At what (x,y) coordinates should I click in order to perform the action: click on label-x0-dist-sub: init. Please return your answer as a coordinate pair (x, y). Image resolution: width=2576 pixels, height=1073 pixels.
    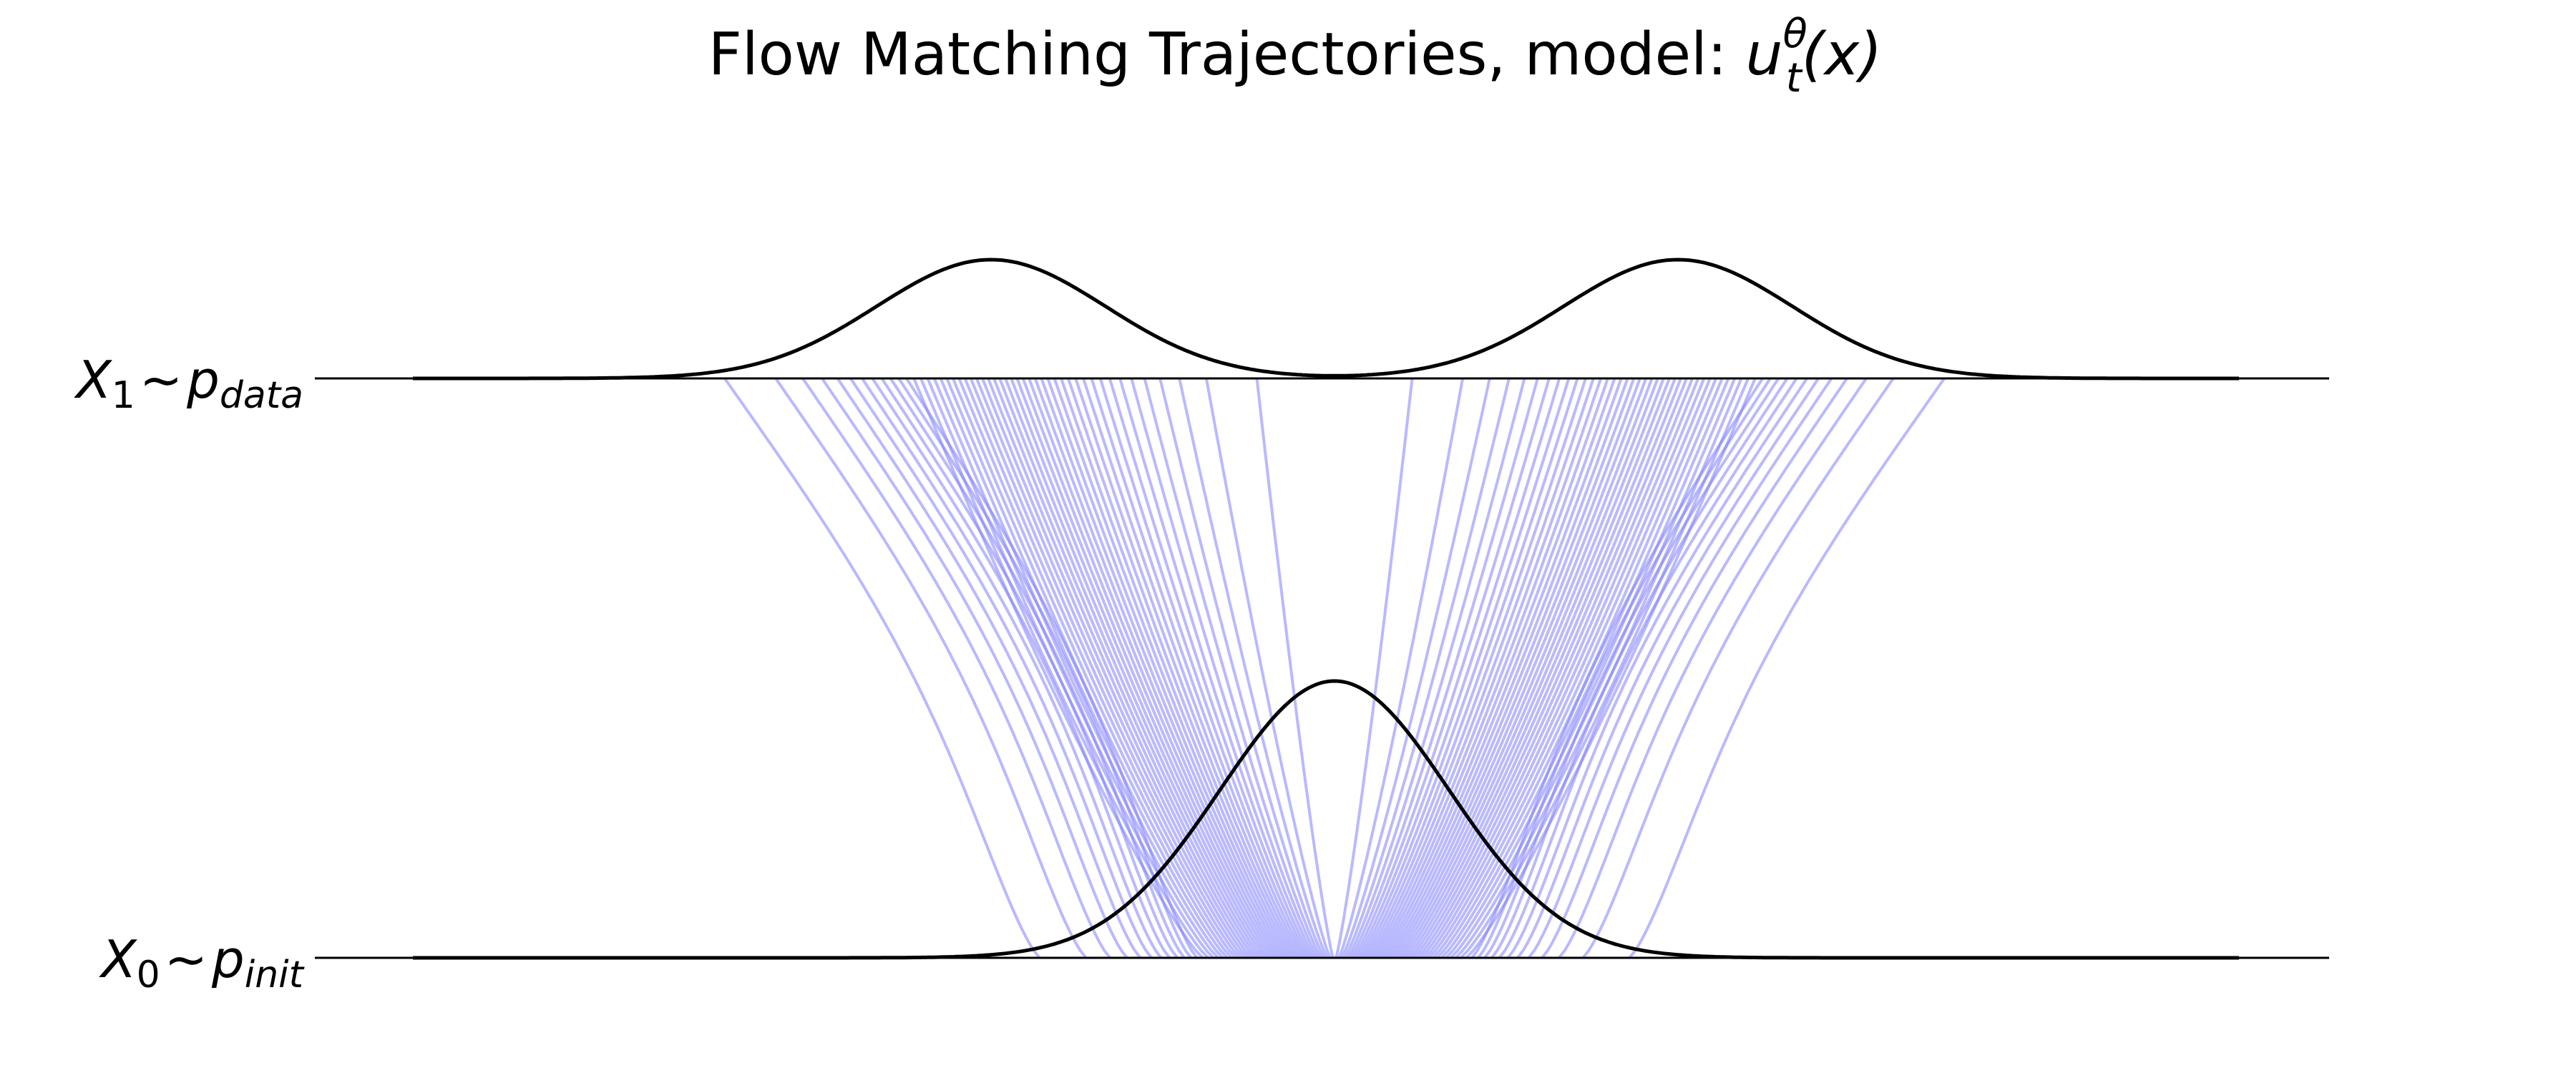
    Looking at the image, I should click on (275, 975).